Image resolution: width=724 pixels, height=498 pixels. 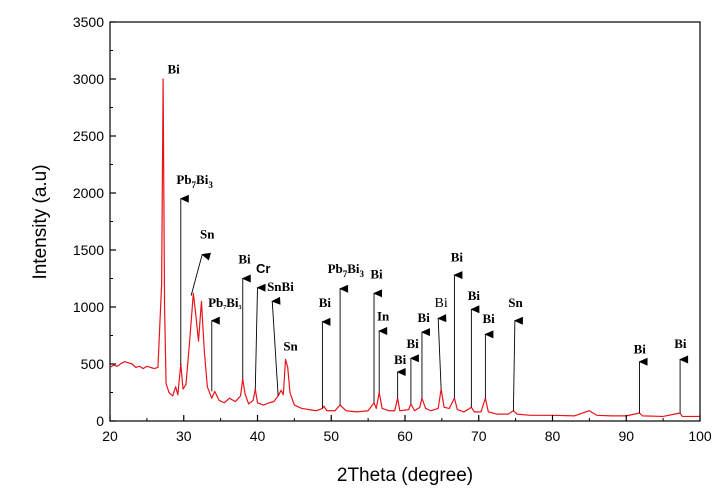 I want to click on x-tick-label: 100, so click(x=700, y=436).